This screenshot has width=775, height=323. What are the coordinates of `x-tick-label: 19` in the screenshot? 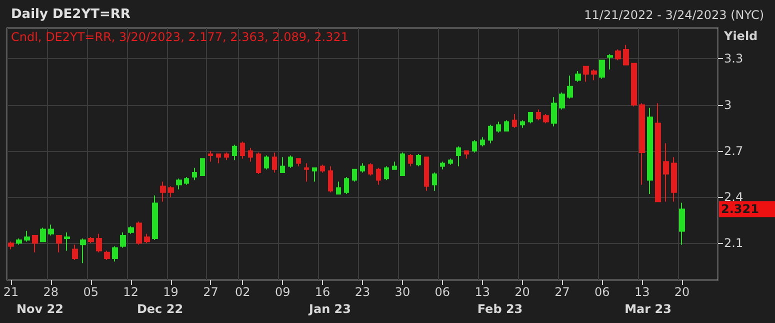 It's located at (170, 292).